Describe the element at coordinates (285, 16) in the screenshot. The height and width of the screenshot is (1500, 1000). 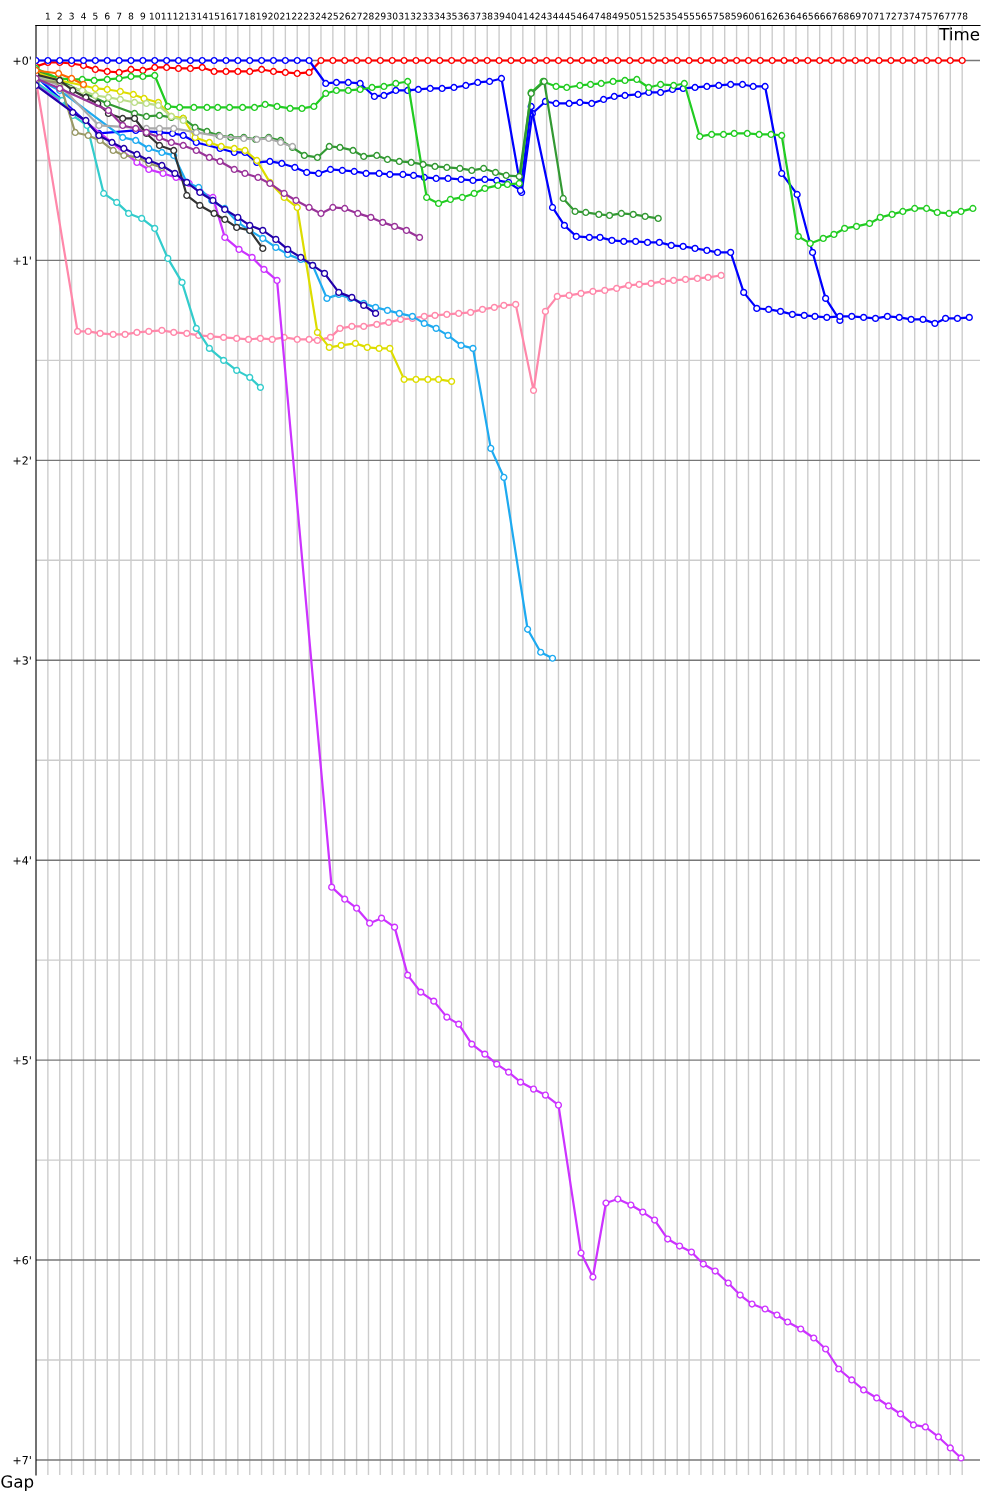
I see `x-tick-label: 21` at that location.